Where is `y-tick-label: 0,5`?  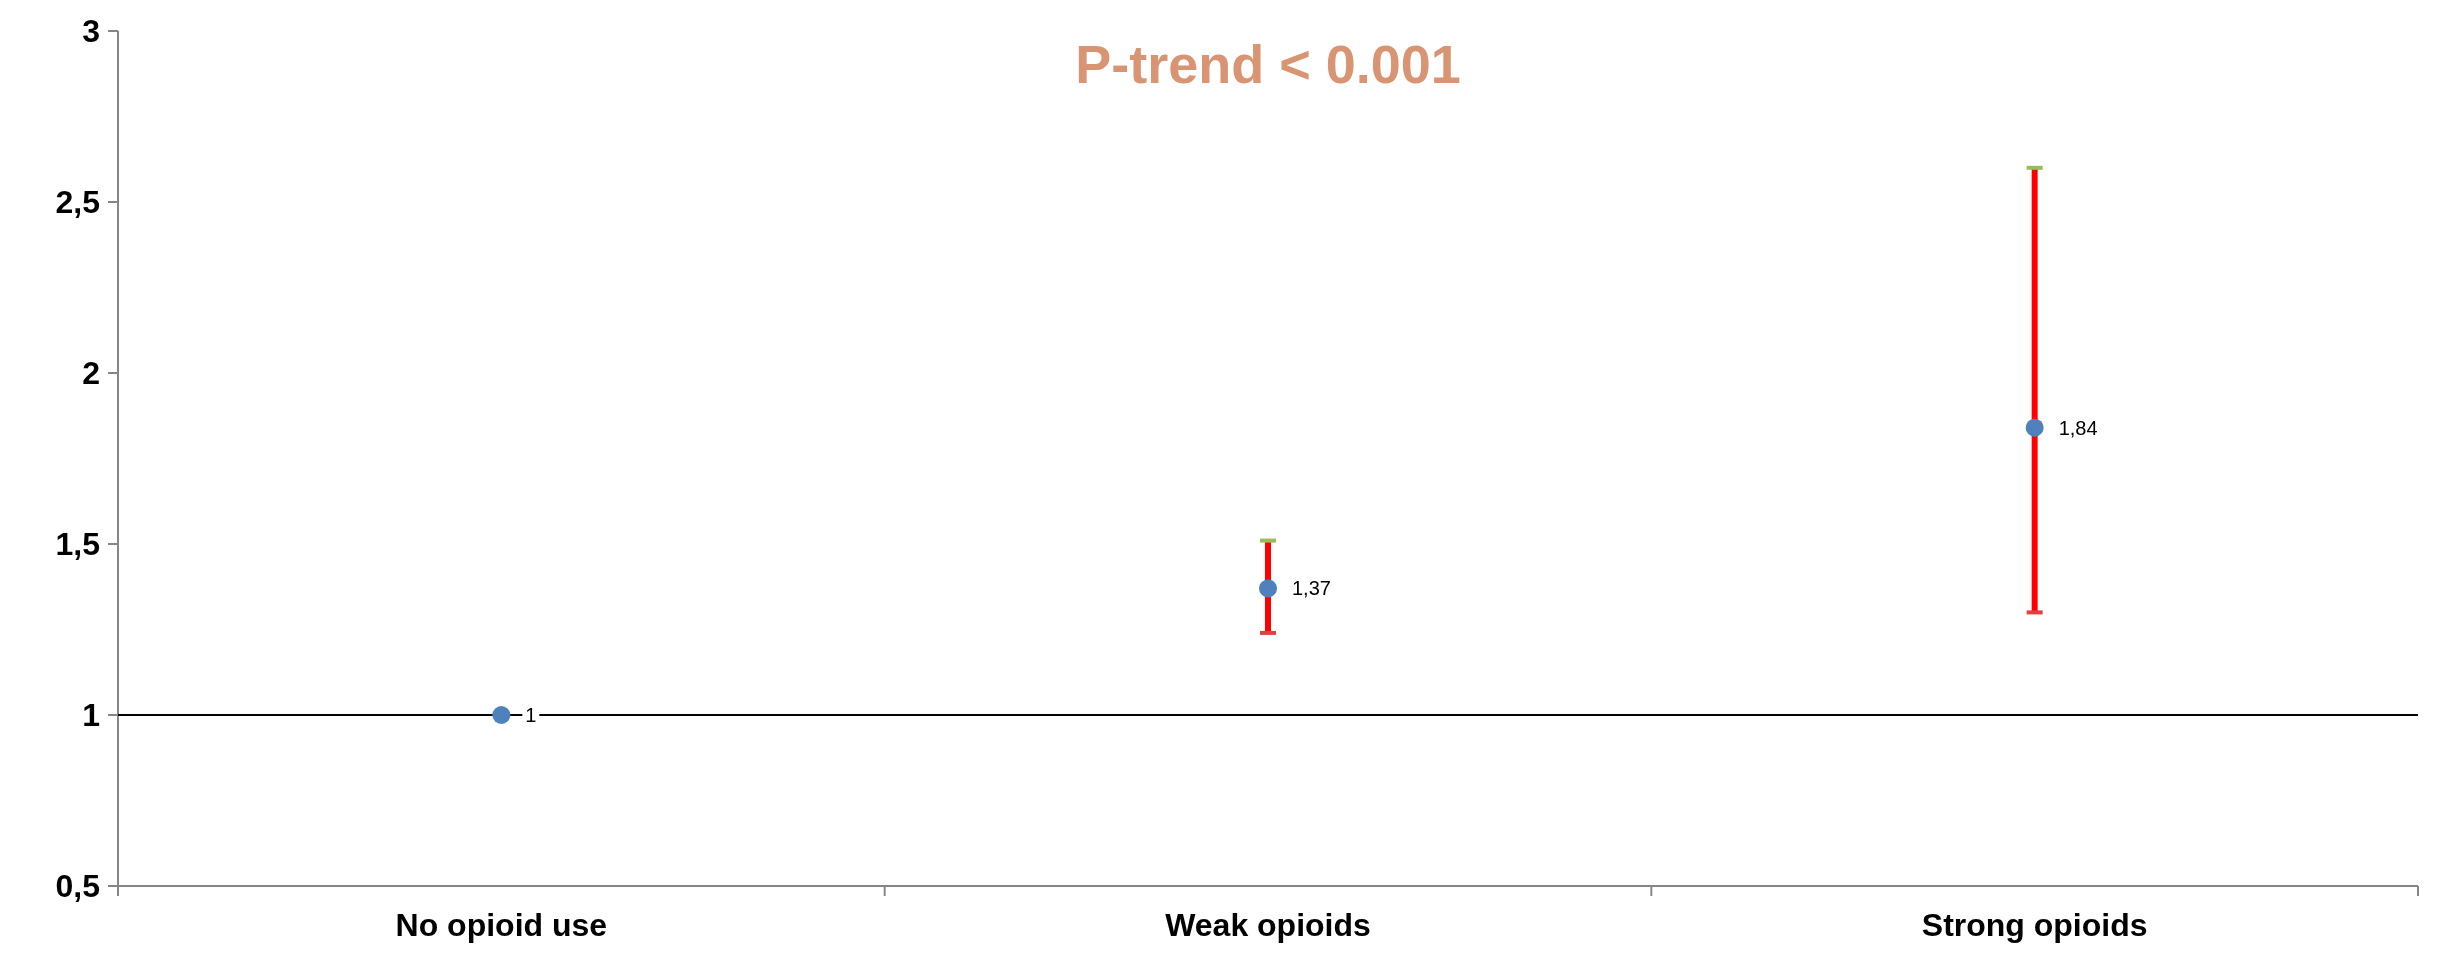 y-tick-label: 0,5 is located at coordinates (77, 886).